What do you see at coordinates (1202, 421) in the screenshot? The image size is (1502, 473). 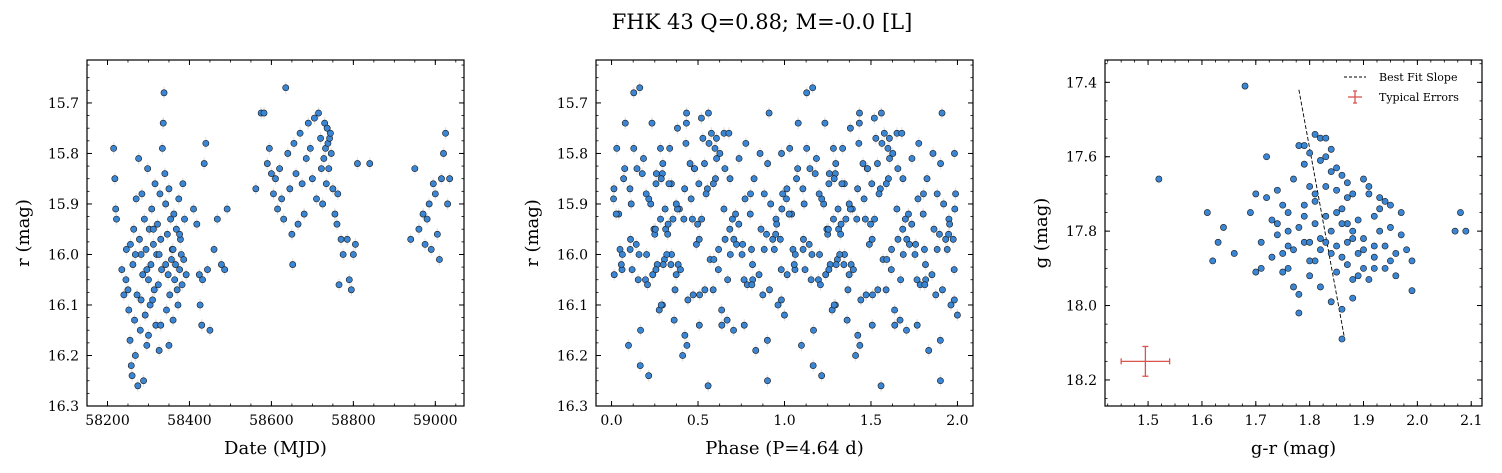 I see `x-tick-label: 1.6` at bounding box center [1202, 421].